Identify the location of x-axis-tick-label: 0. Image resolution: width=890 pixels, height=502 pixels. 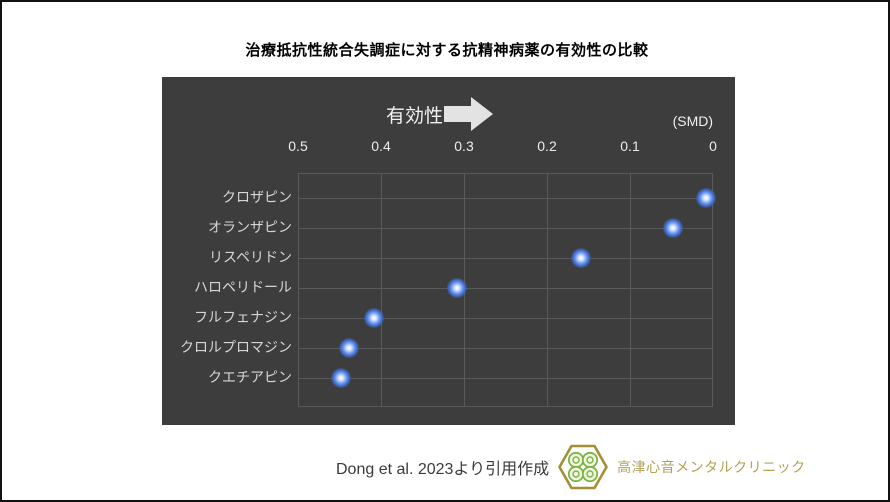
(713, 146).